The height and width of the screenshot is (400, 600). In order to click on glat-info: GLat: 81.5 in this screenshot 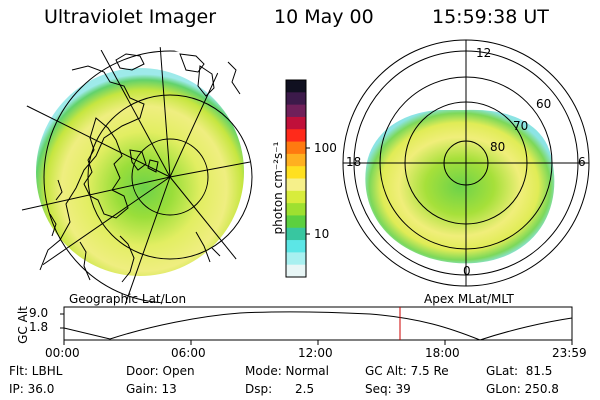, I will do `click(519, 371)`.